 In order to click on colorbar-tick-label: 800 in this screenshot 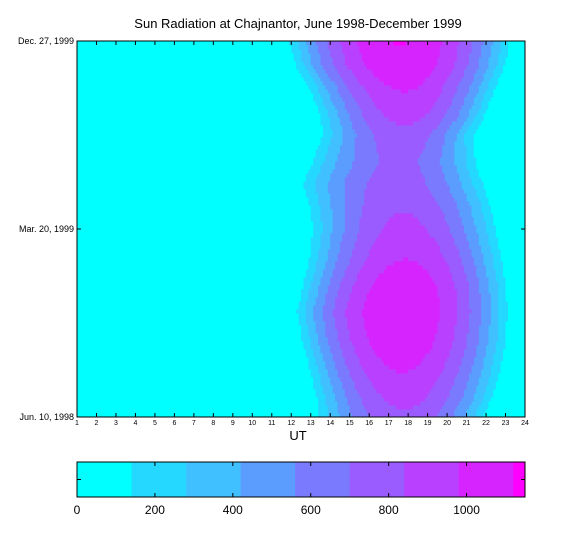, I will do `click(389, 510)`.